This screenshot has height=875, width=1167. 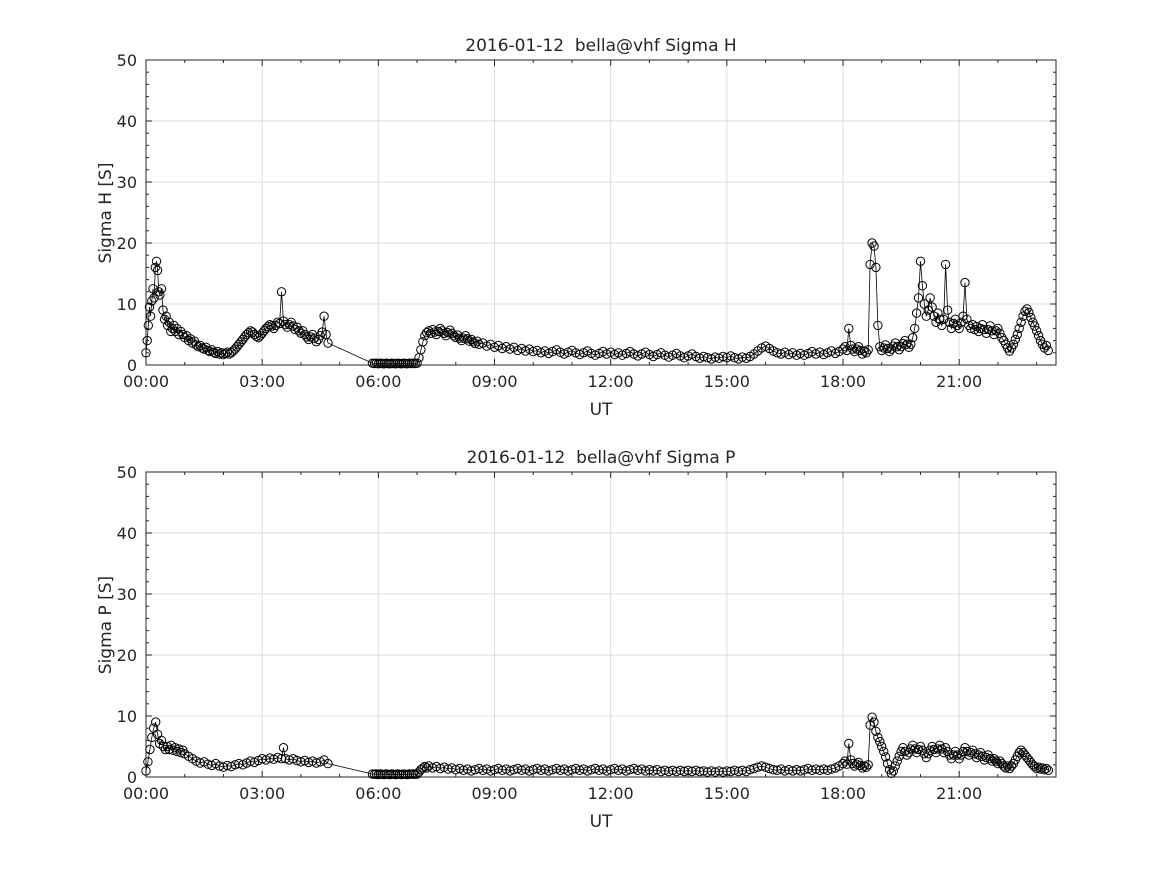 What do you see at coordinates (127, 533) in the screenshot?
I see `y-tick-label: 40` at bounding box center [127, 533].